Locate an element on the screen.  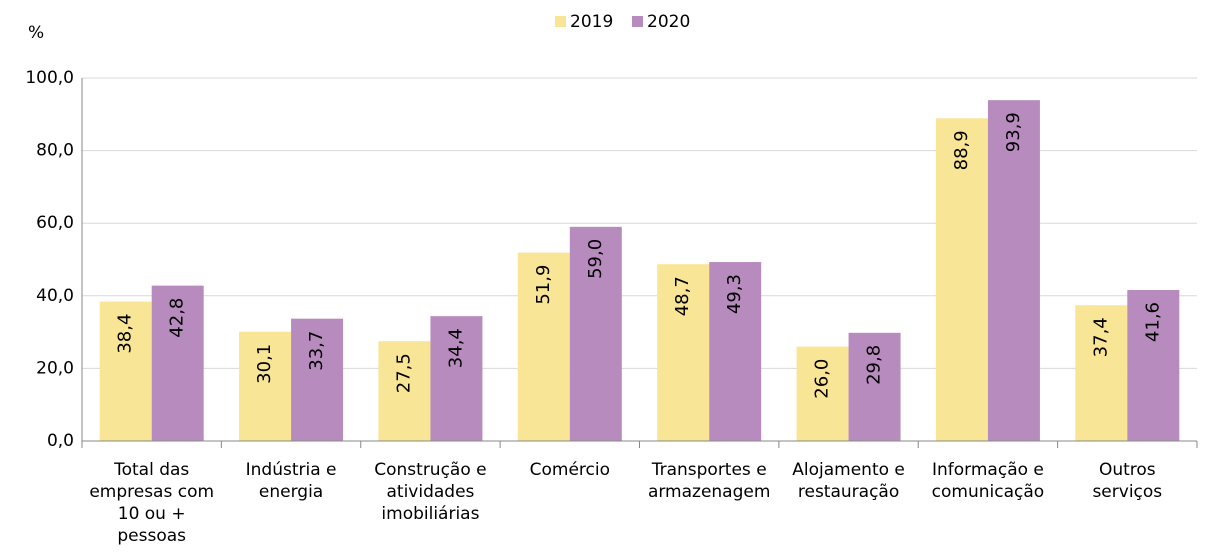
value-label: 33,7 is located at coordinates (316, 351).